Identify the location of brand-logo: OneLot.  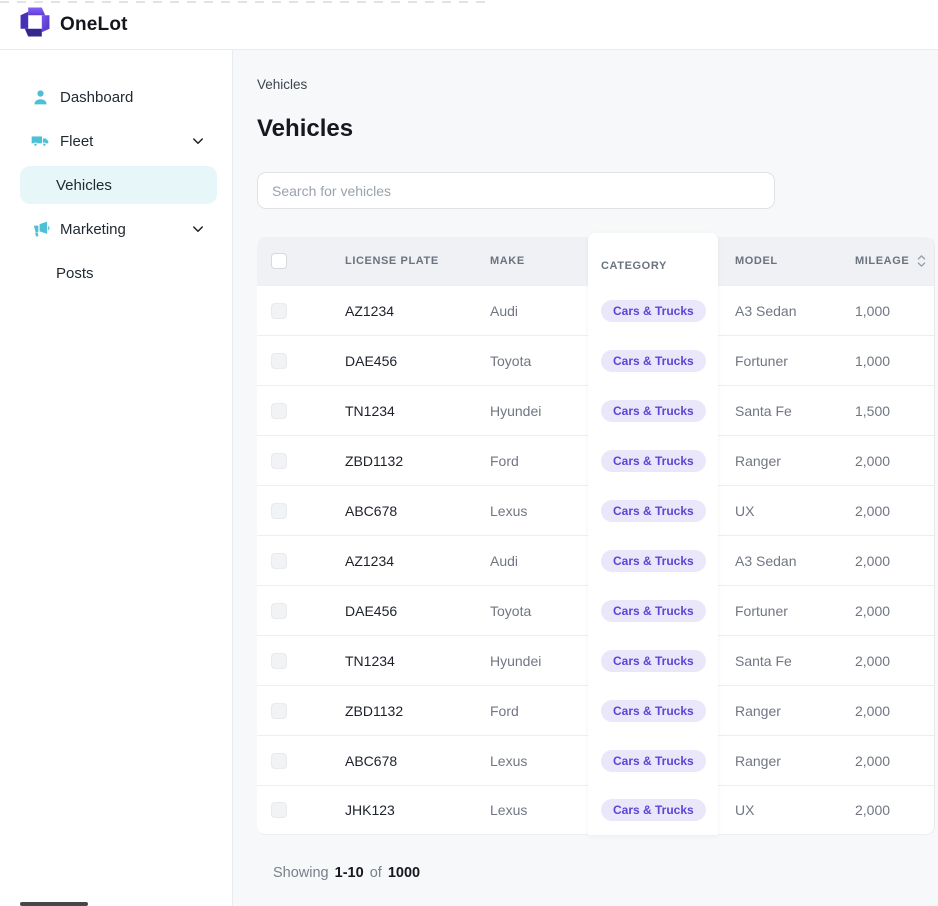
(73, 24).